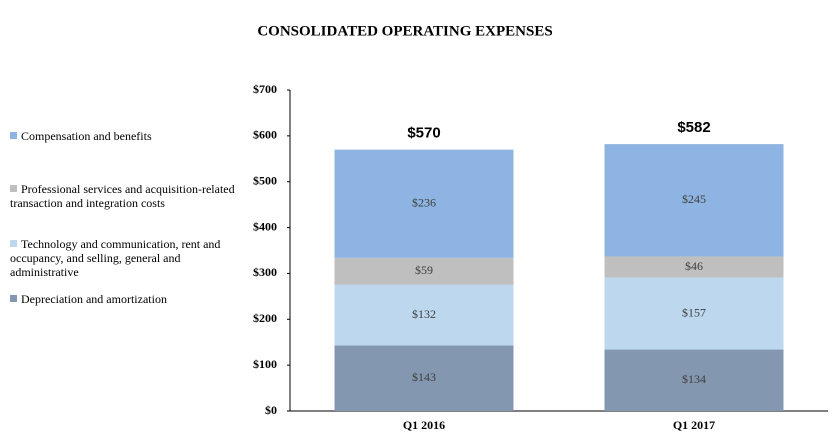 The image size is (837, 441). I want to click on data-label: $245, so click(694, 199).